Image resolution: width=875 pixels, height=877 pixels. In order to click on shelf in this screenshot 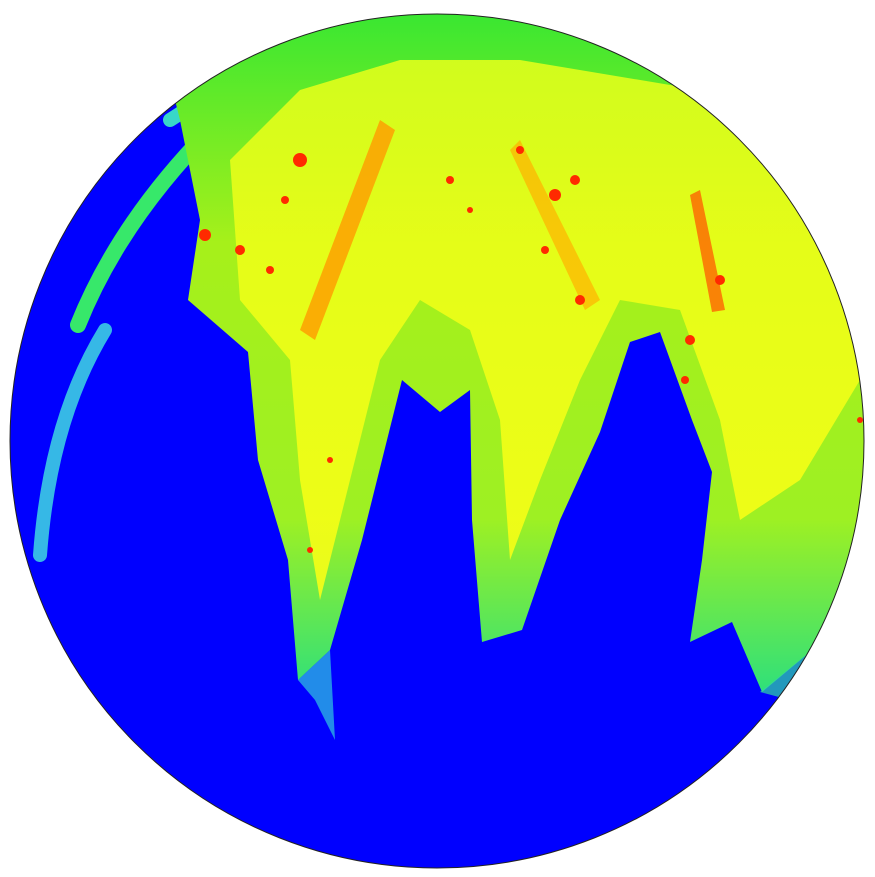, I will do `click(316, 695)`.